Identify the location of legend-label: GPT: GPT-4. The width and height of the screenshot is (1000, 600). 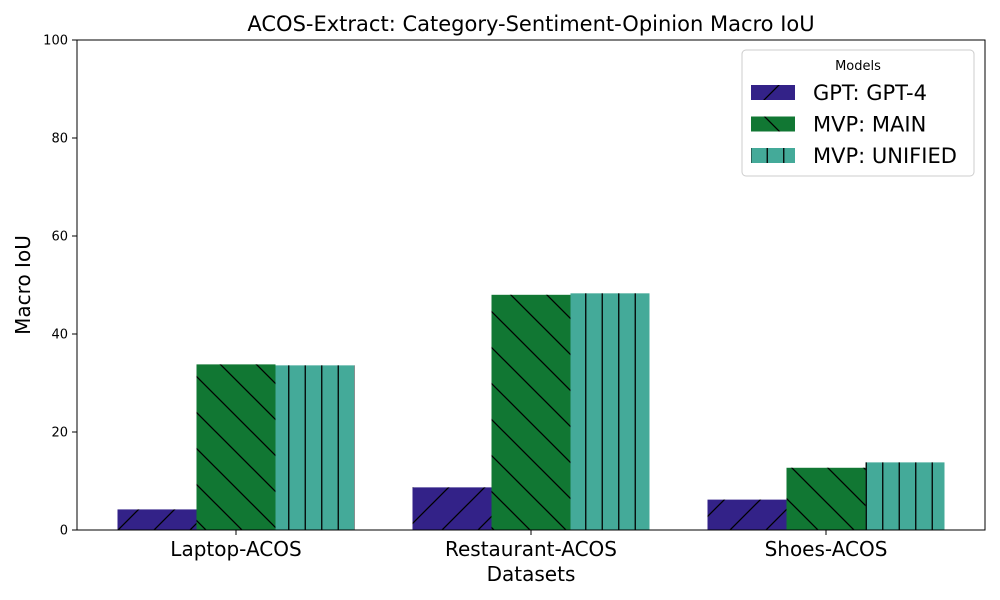
(870, 93).